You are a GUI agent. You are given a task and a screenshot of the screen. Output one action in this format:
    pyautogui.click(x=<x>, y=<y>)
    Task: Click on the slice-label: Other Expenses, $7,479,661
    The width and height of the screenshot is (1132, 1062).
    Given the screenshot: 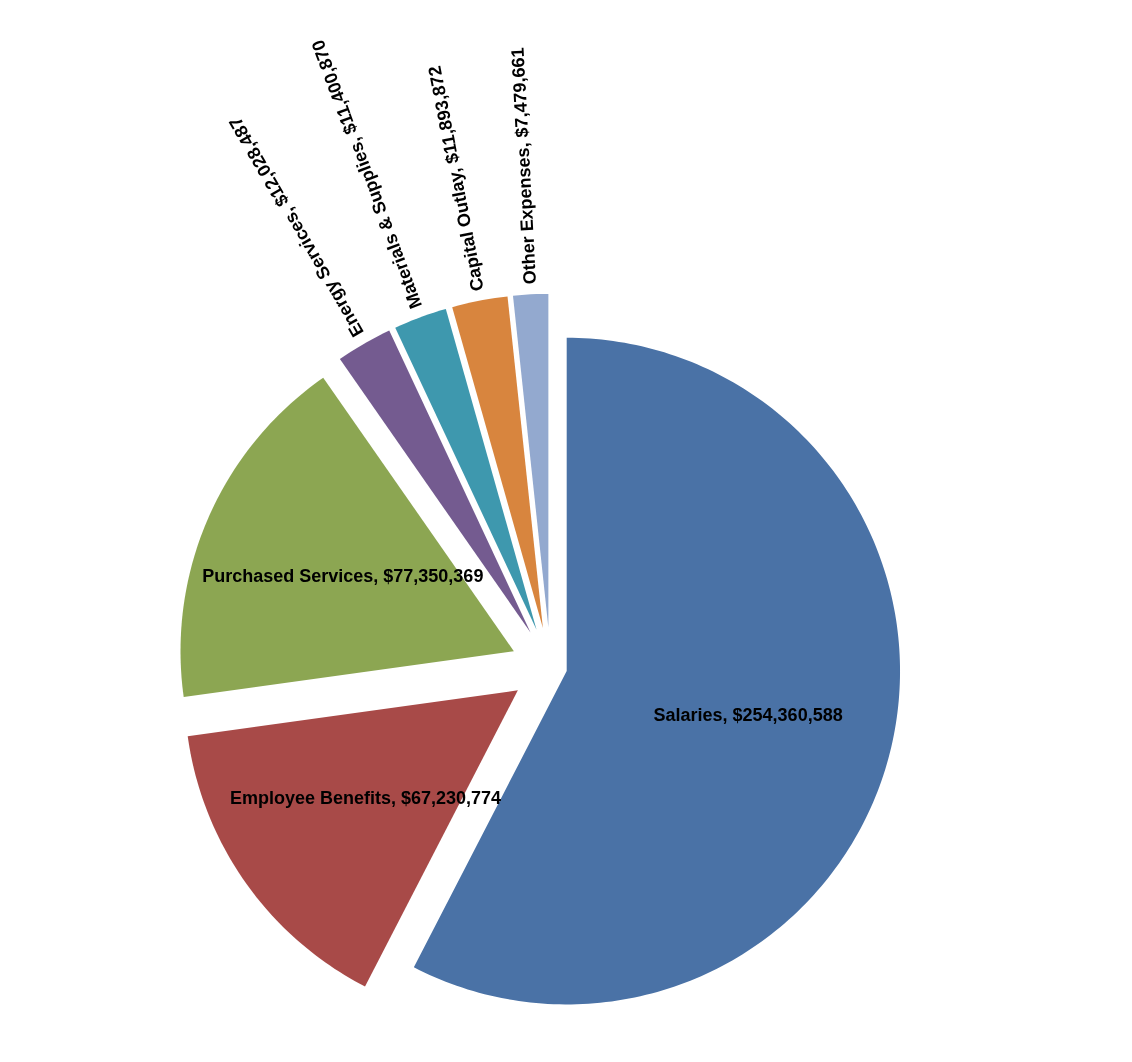 What is the action you would take?
    pyautogui.click(x=524, y=166)
    